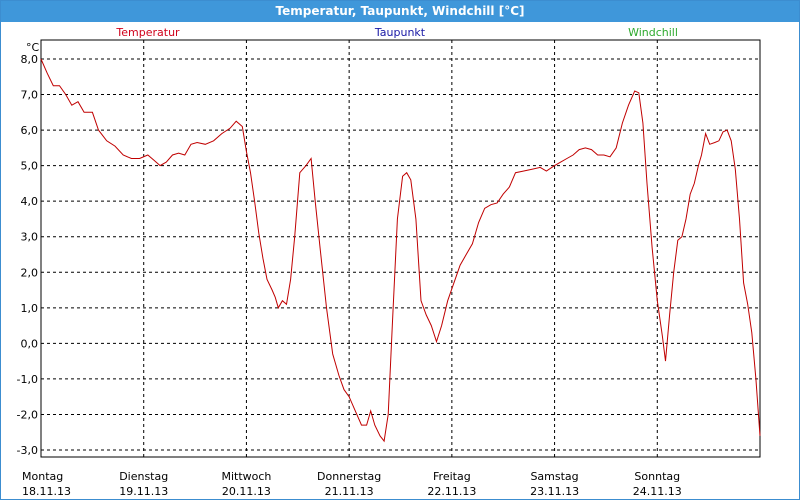  I want to click on y-tick-label: -2,0, so click(27, 414).